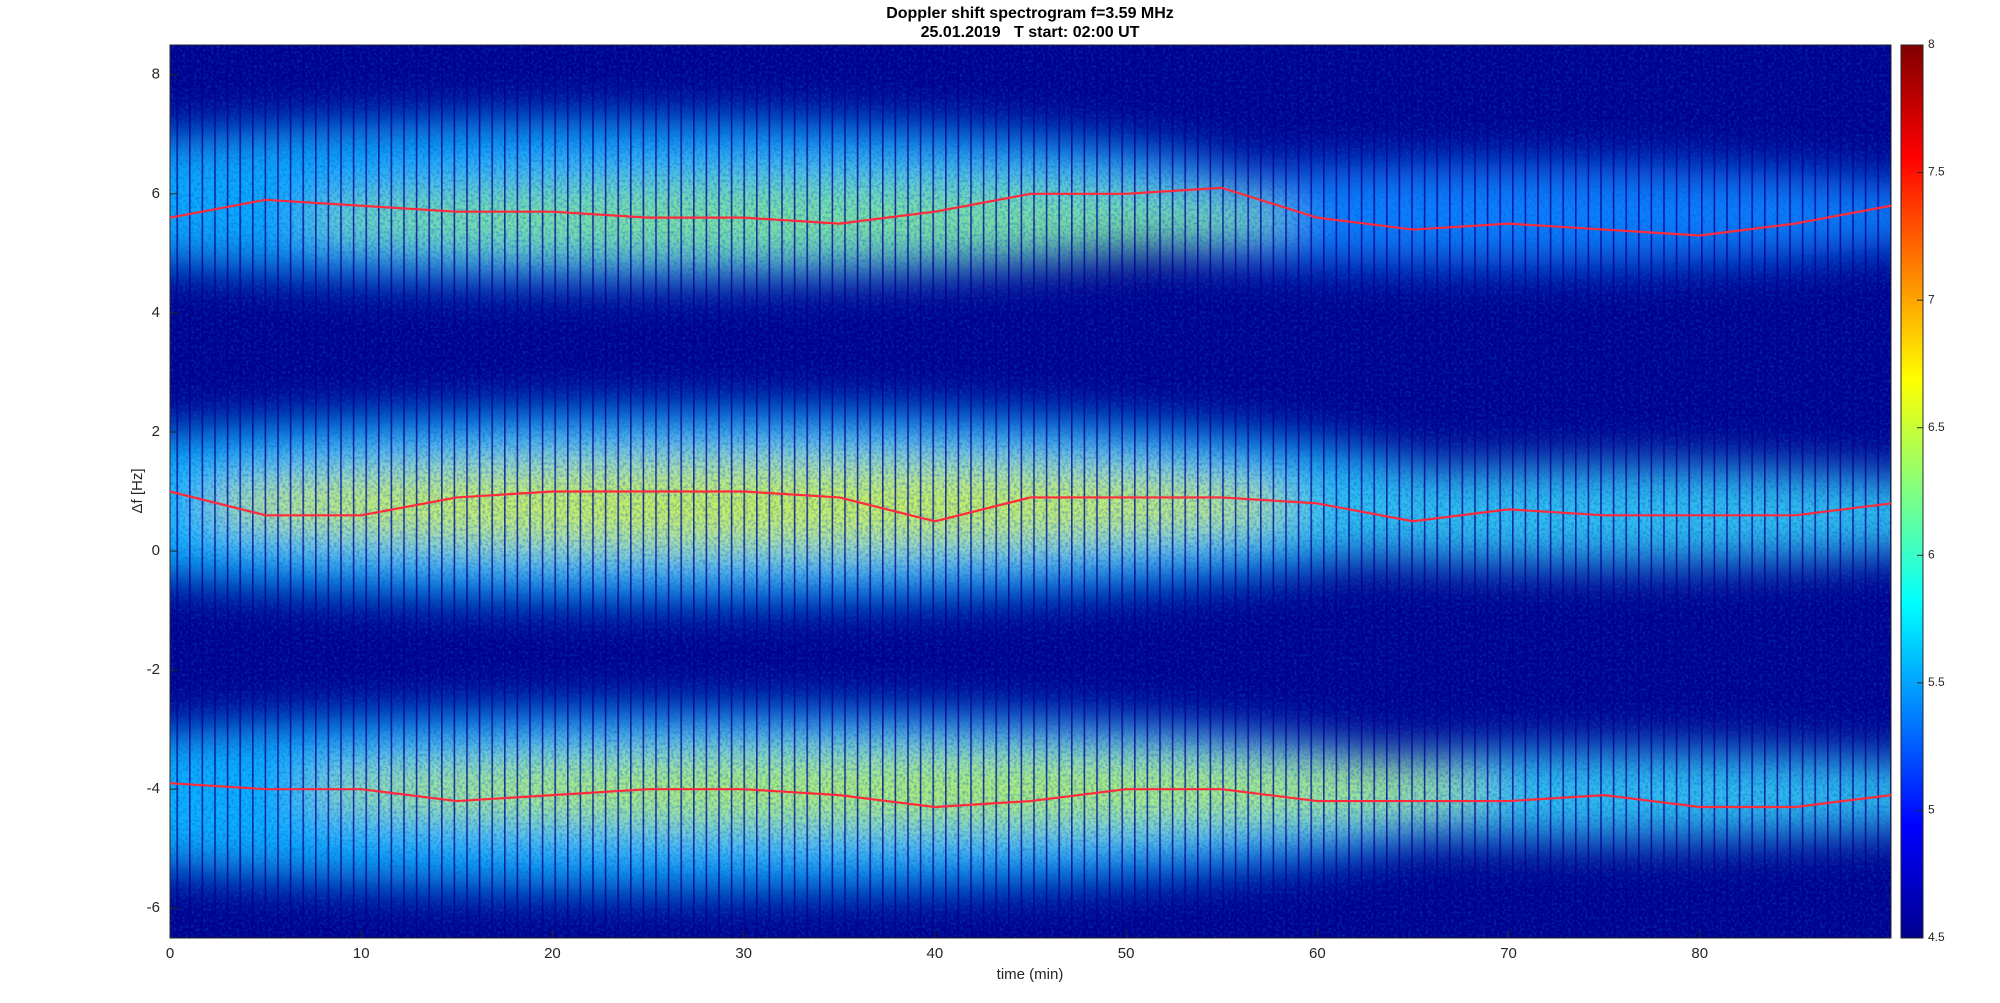  I want to click on colorbar-tick-label: 6, so click(1931, 554).